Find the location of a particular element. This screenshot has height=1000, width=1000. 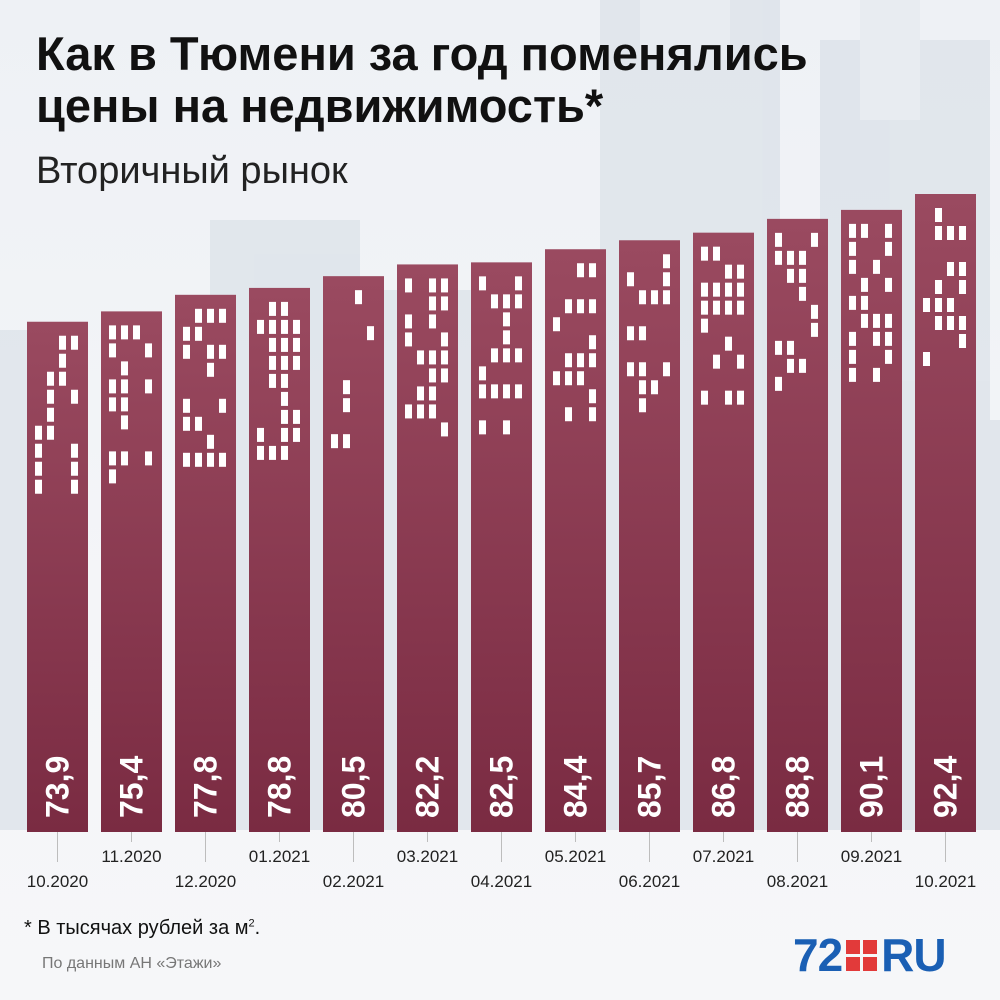

bar-value-label: 84,4 is located at coordinates (576, 787).